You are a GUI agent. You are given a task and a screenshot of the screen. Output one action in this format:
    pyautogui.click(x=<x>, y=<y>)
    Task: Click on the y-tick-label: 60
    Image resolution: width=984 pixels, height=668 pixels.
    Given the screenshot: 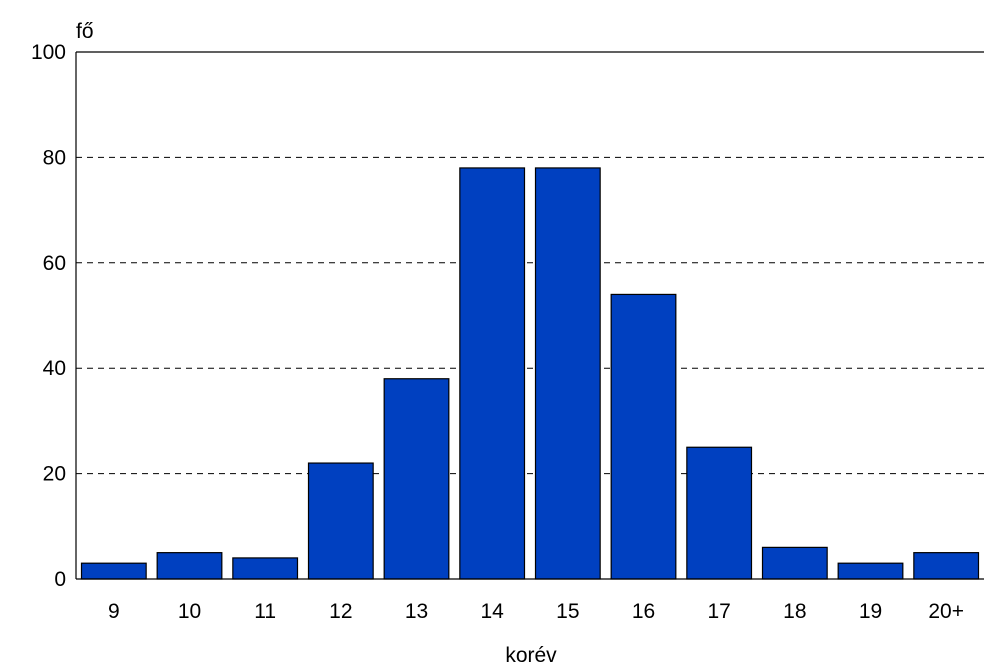 What is the action you would take?
    pyautogui.click(x=54, y=263)
    